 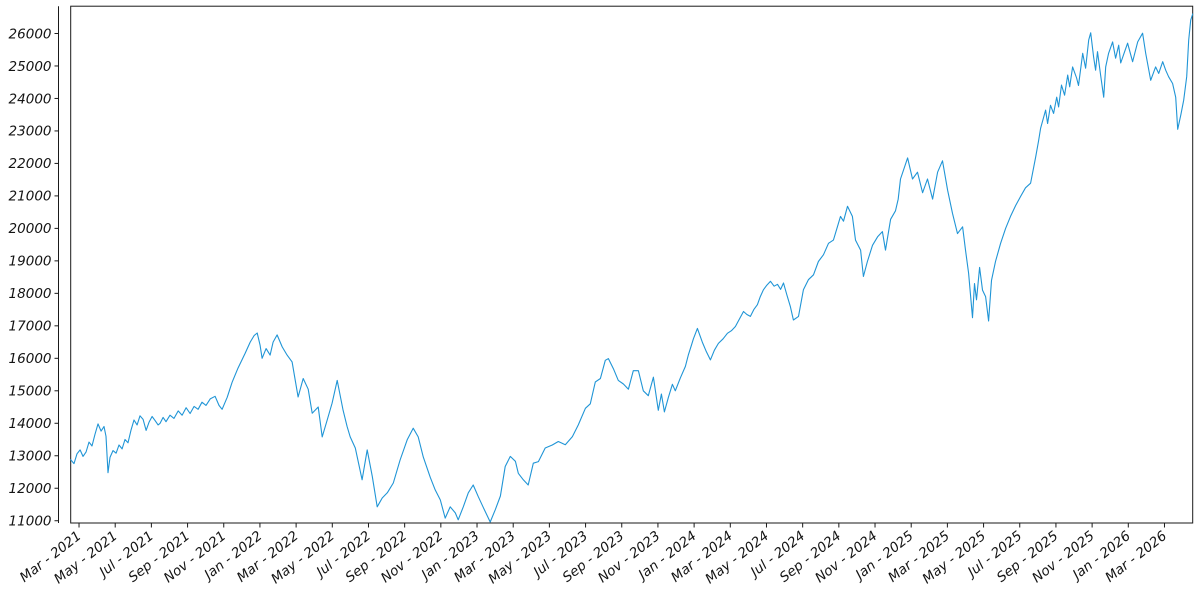 What do you see at coordinates (30, 262) in the screenshot?
I see `y-tick-label: 19000` at bounding box center [30, 262].